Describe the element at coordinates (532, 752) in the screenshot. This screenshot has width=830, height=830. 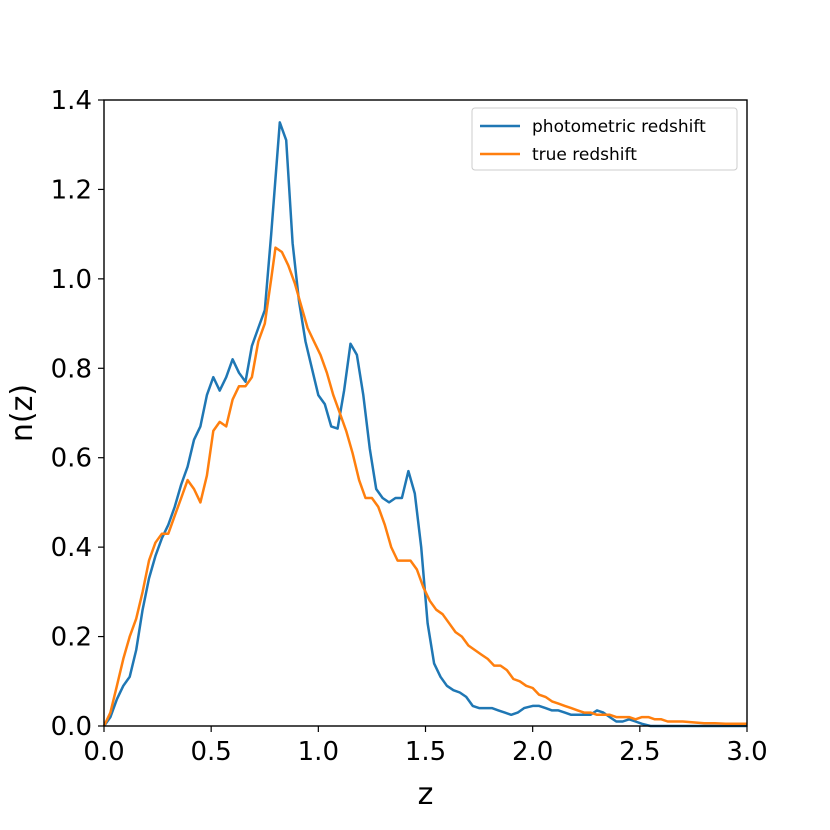
I see `x-tick-label: 2.0` at that location.